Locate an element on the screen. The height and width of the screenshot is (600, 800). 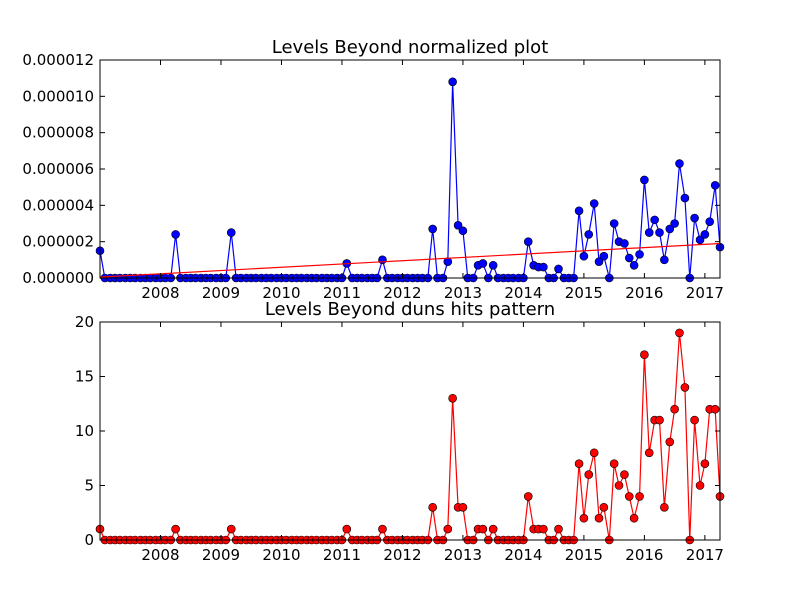
chart-title: Levels Beyond duns hits pattern is located at coordinates (410, 309).